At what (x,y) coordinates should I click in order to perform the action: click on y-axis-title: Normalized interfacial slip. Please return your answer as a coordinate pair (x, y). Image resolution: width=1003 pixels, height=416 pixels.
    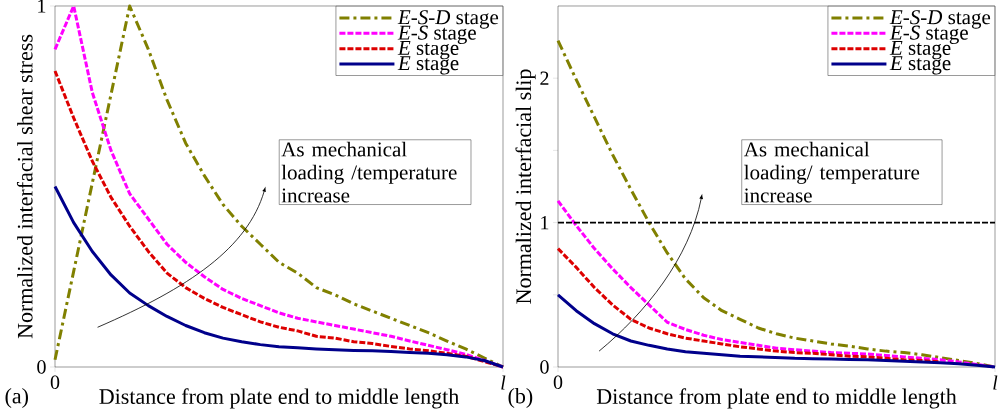
    Looking at the image, I should click on (525, 186).